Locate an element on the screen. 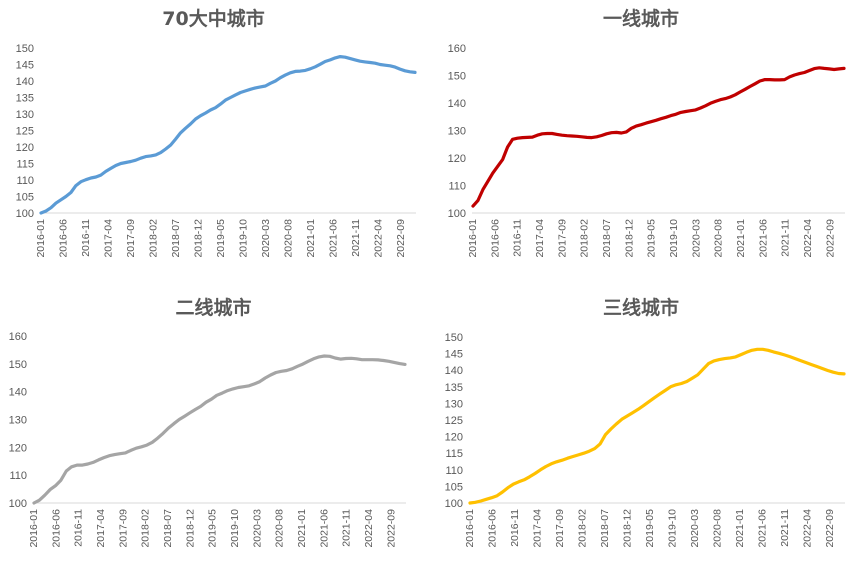 Image resolution: width=855 pixels, height=570 pixels. chart-title: 二线城市 is located at coordinates (213, 308).